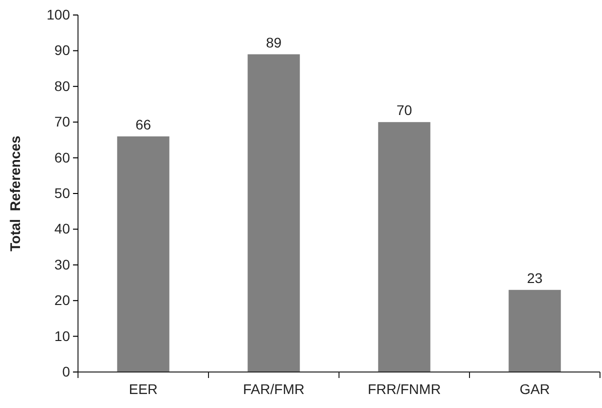  I want to click on x-tick-label: EER, so click(143, 388).